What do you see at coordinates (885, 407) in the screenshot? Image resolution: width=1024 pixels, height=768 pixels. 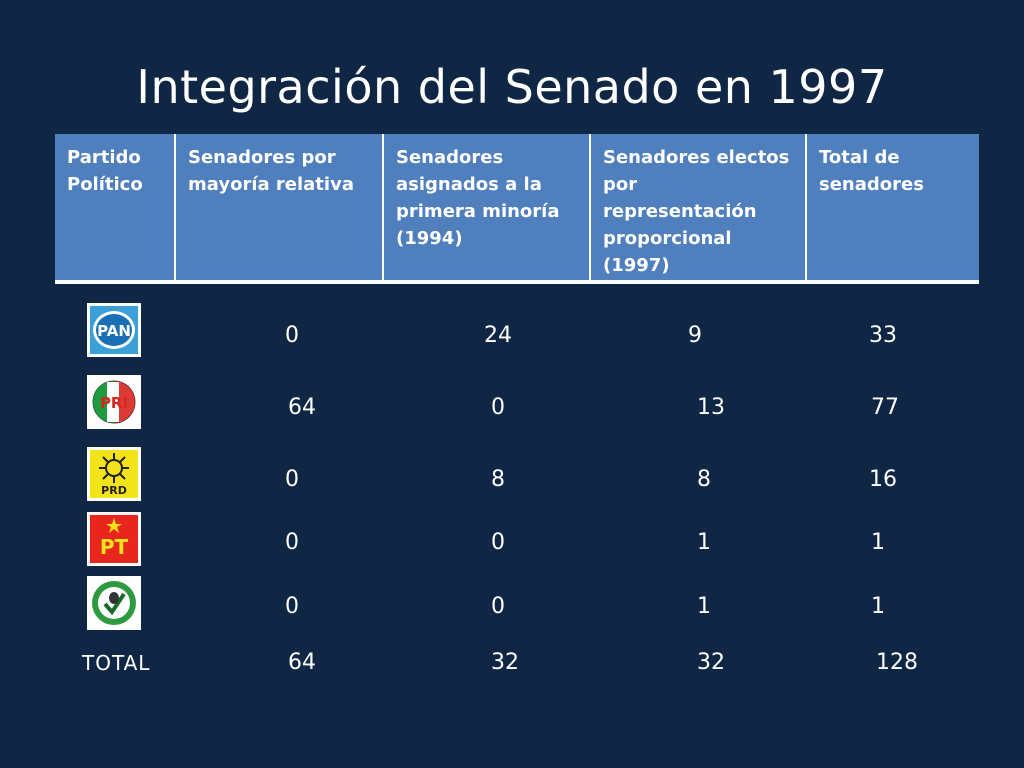 I see `cell-value: 77` at bounding box center [885, 407].